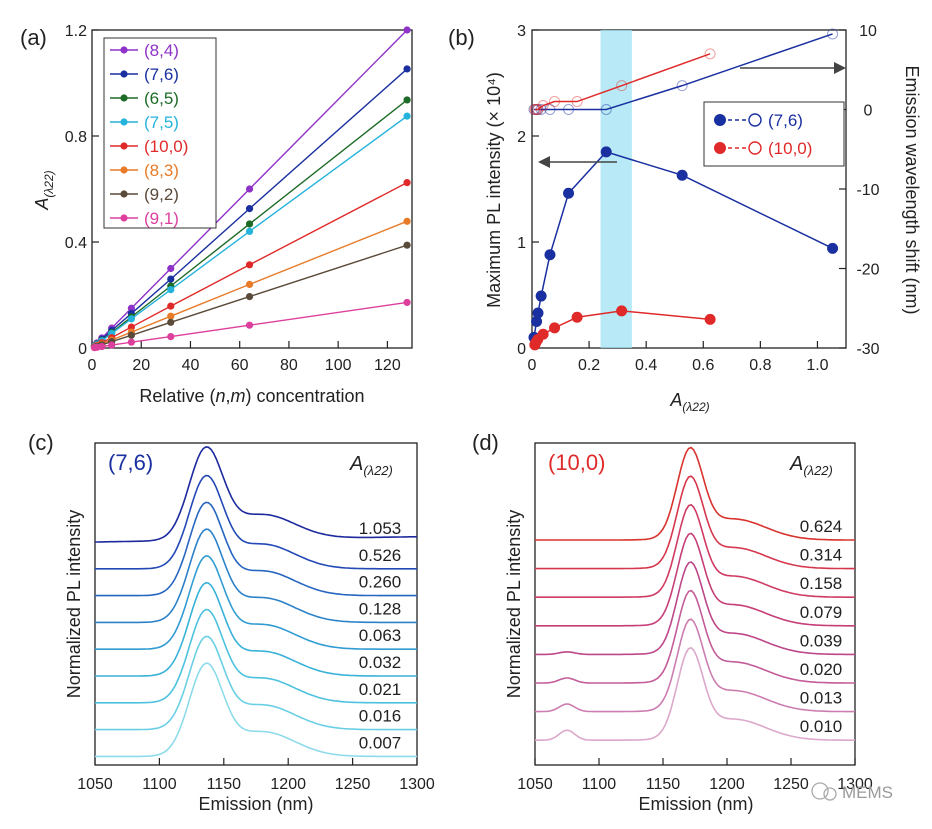  Describe the element at coordinates (288, 784) in the screenshot. I see `x-tick-label: 1200` at that location.